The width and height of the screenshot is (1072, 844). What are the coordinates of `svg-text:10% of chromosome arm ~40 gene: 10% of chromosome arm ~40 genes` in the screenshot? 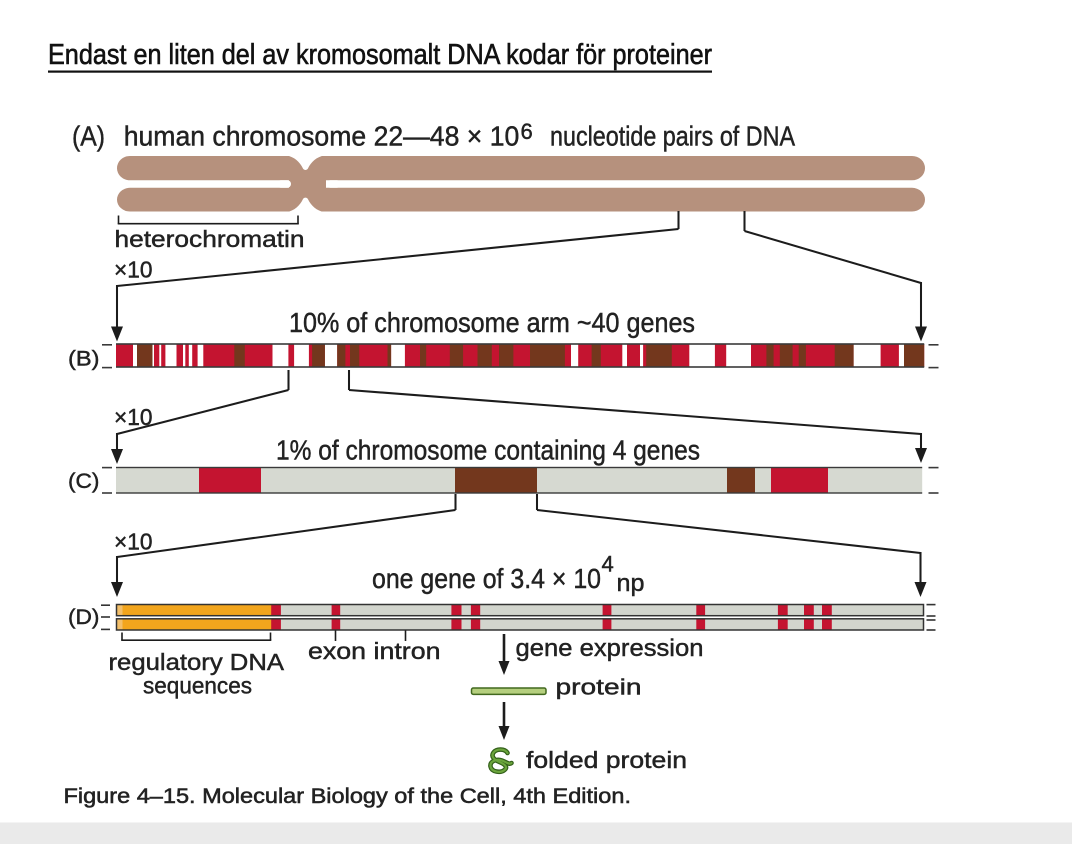 It's located at (492, 322).